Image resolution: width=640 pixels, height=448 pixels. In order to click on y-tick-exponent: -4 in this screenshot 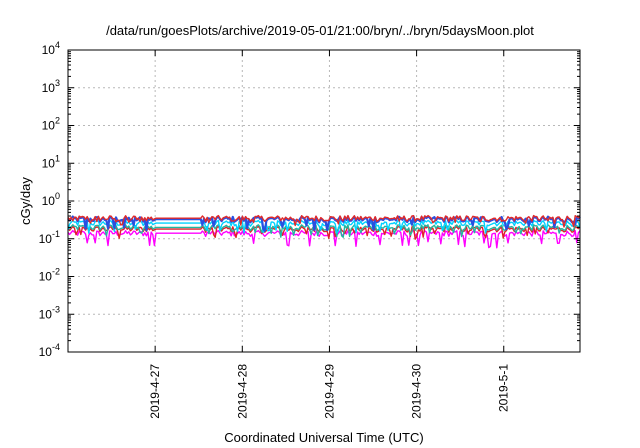, I will do `click(56, 347)`.